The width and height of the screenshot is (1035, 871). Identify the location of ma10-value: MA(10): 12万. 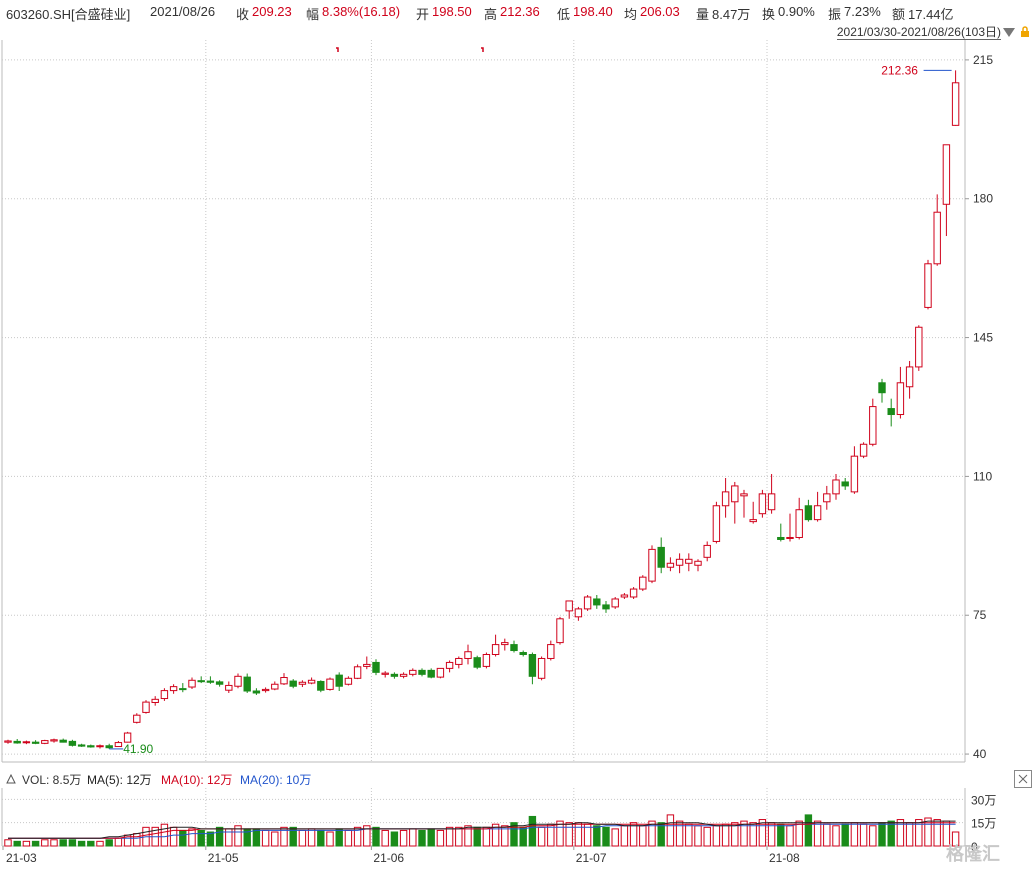
(197, 780).